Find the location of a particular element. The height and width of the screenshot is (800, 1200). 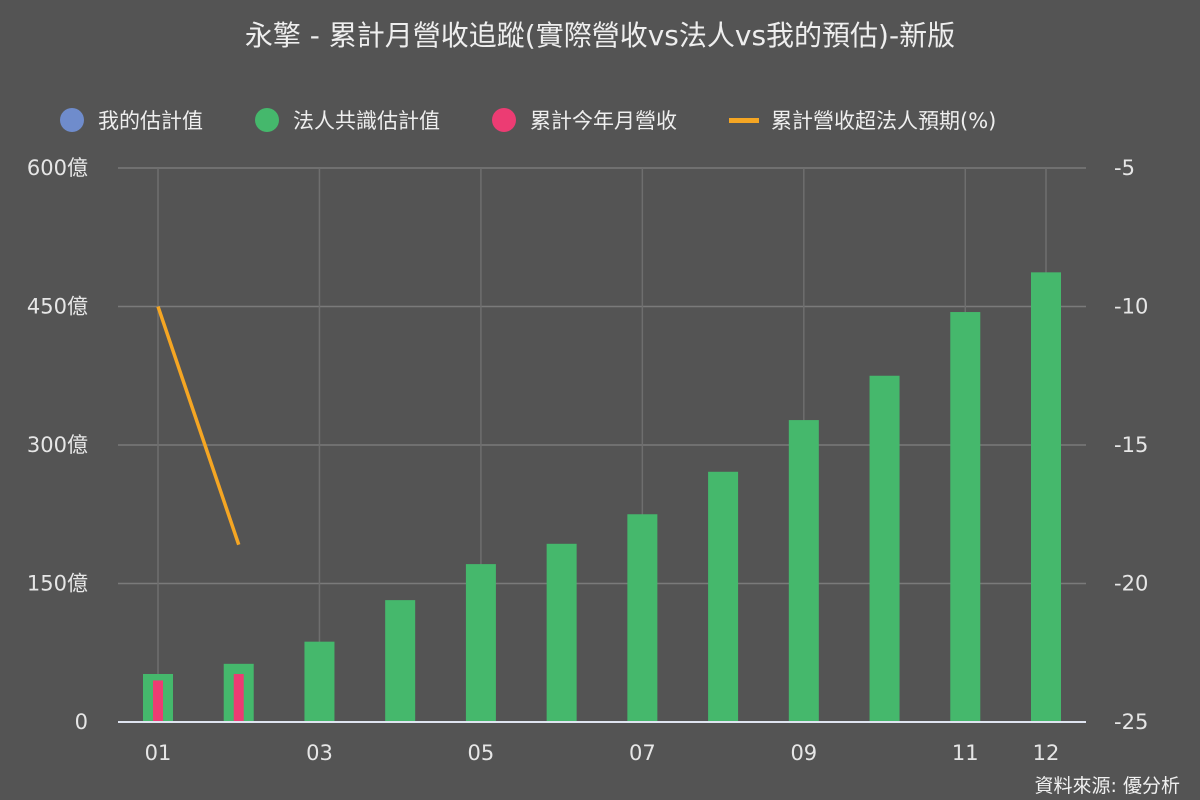

y-left-tick-label: 150億 is located at coordinates (57, 584).